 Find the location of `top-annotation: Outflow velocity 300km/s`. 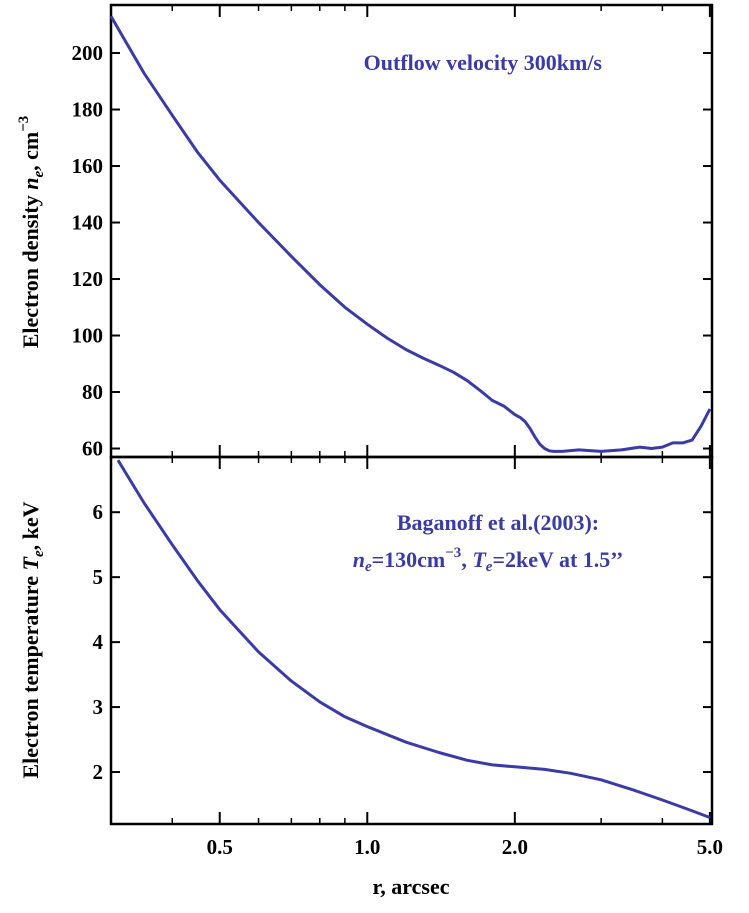

top-annotation: Outflow velocity 300km/s is located at coordinates (483, 62).